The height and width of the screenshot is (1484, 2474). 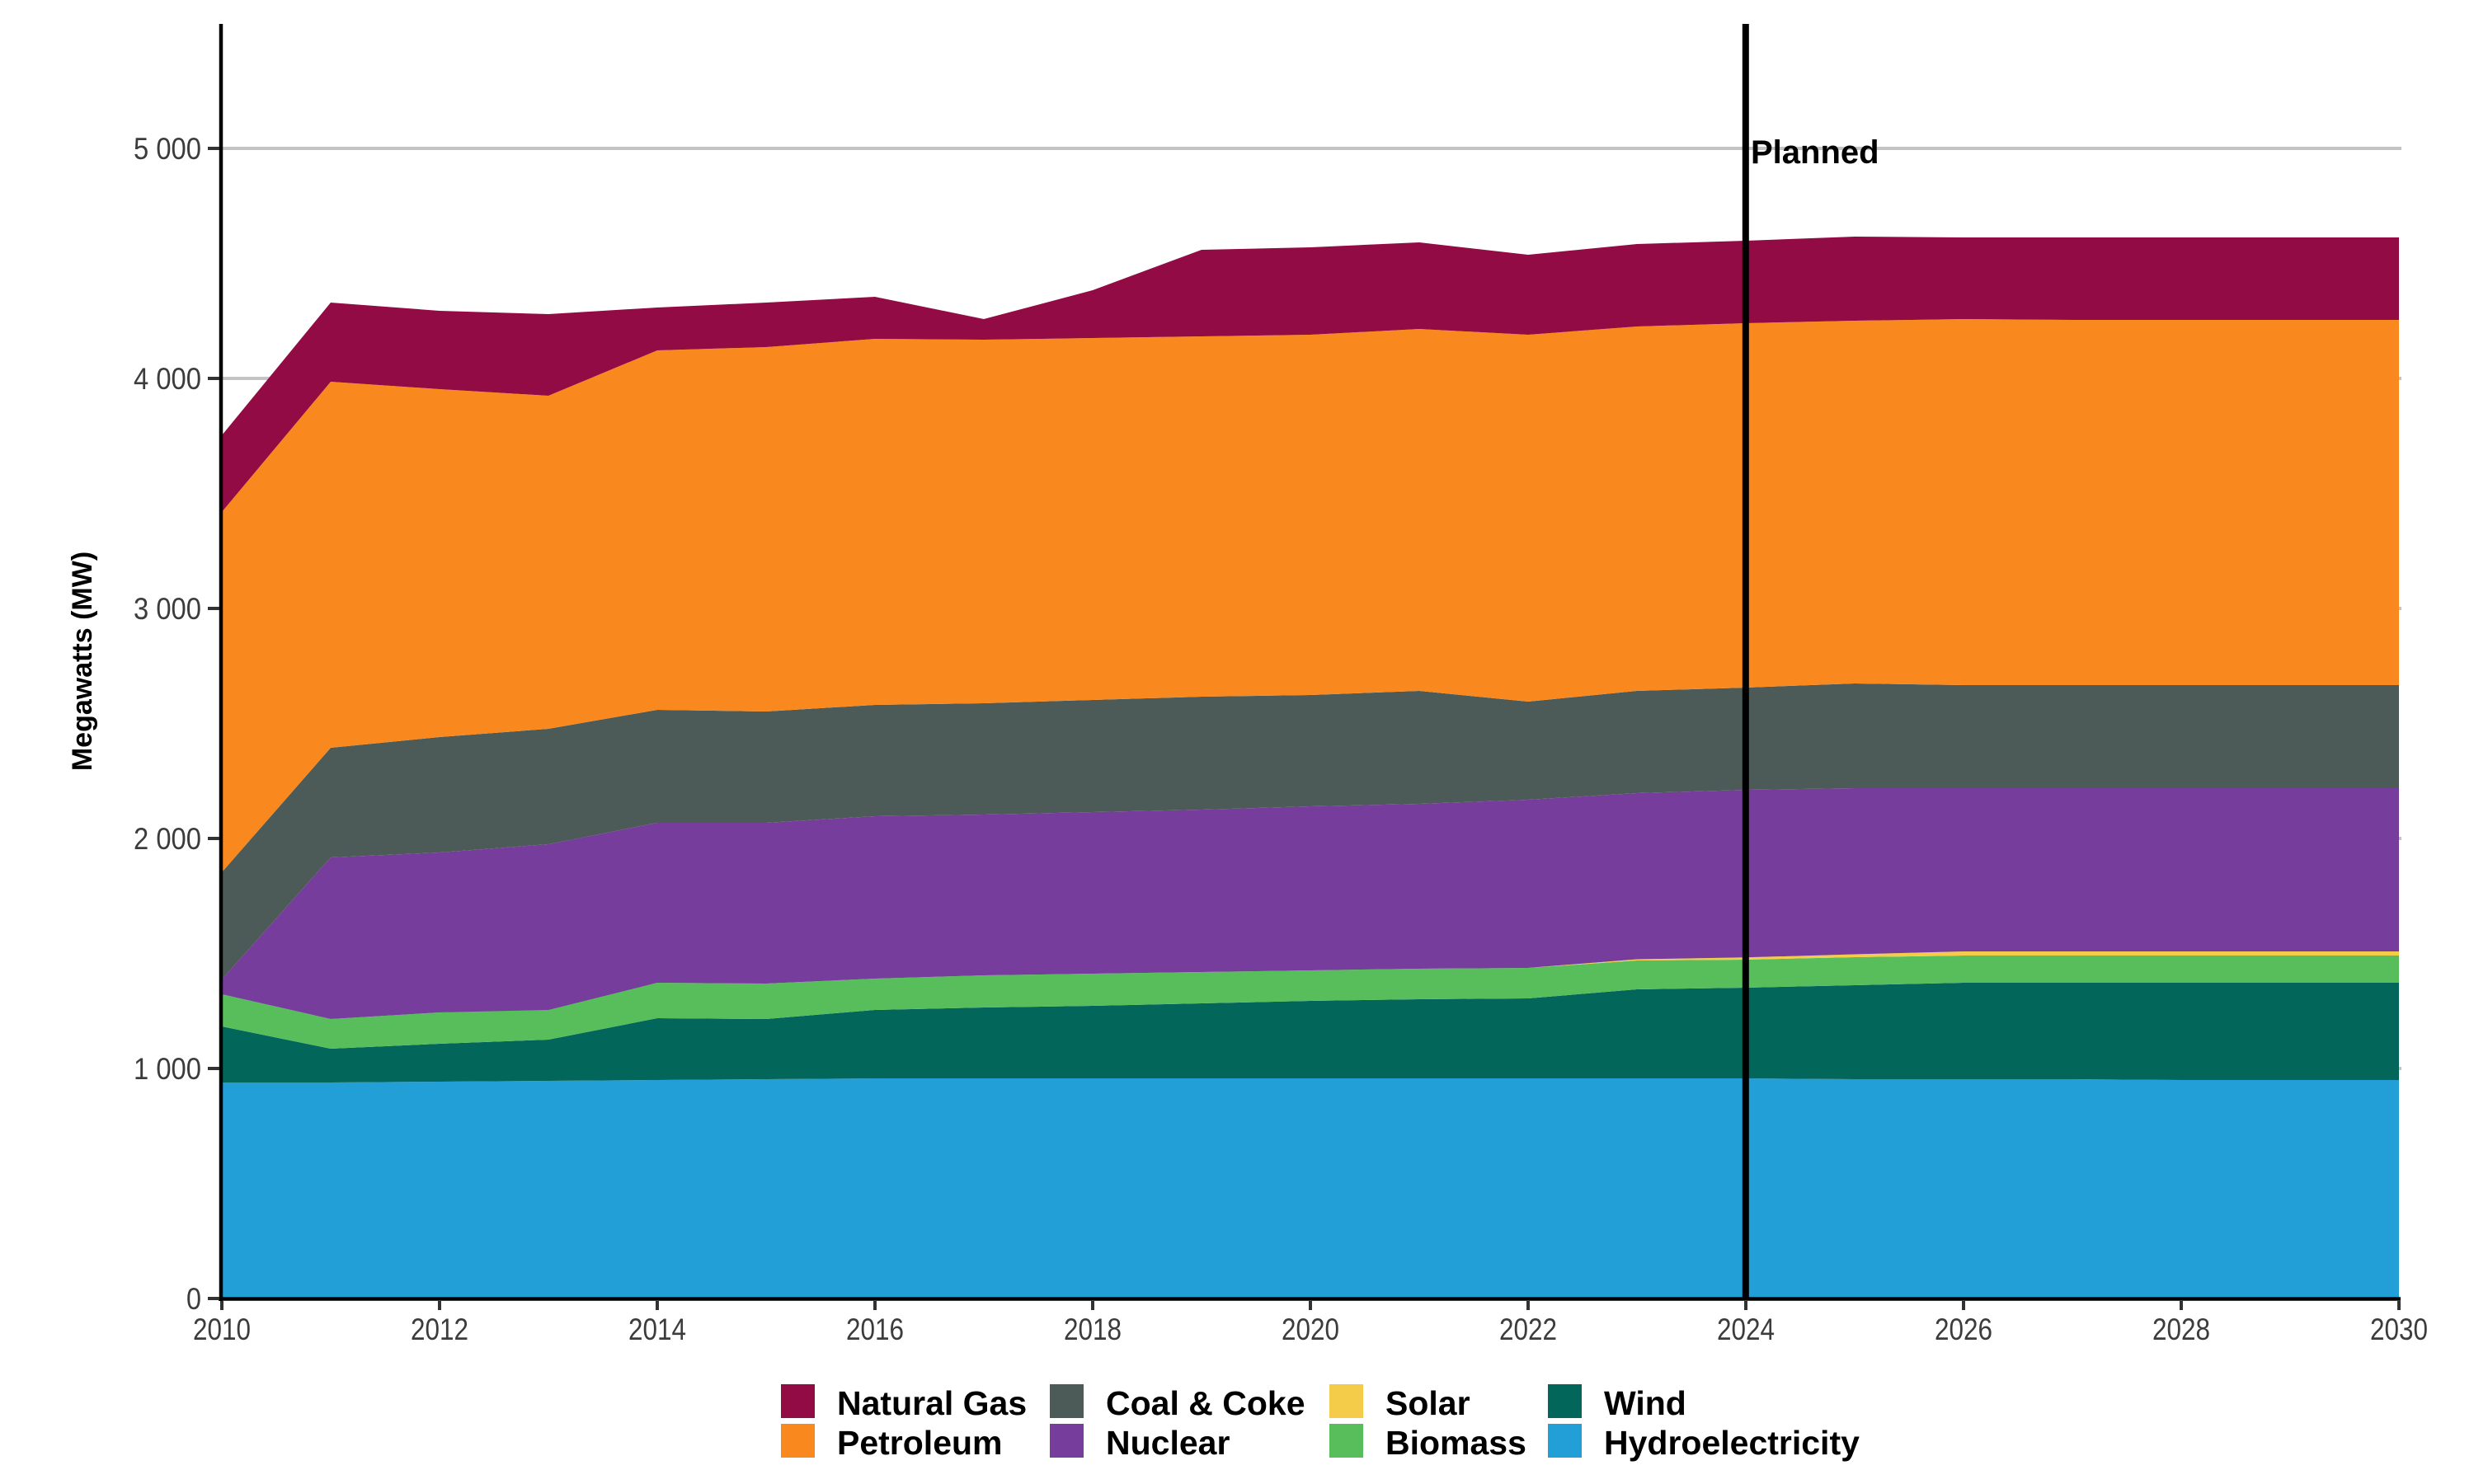 I want to click on svg-text: 2026, so click(x=1963, y=1329).